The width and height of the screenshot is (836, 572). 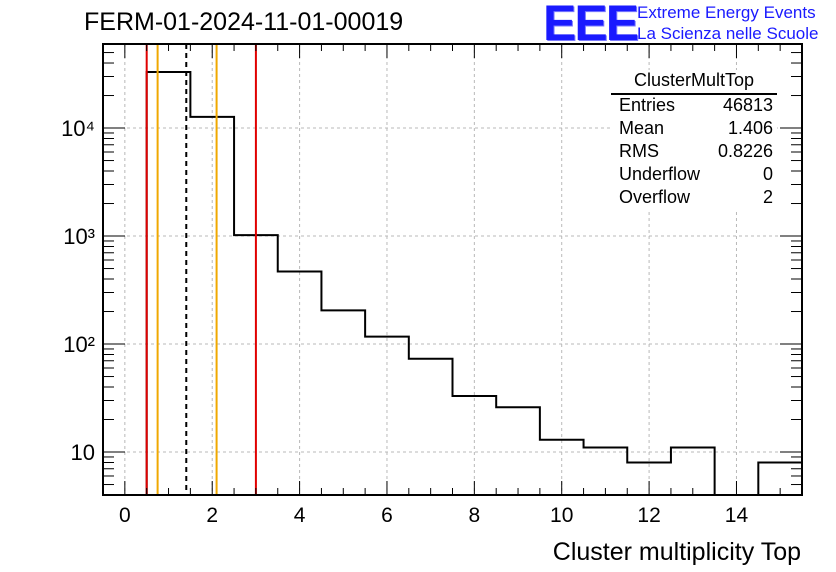 What do you see at coordinates (387, 515) in the screenshot?
I see `x-tick-label: 6` at bounding box center [387, 515].